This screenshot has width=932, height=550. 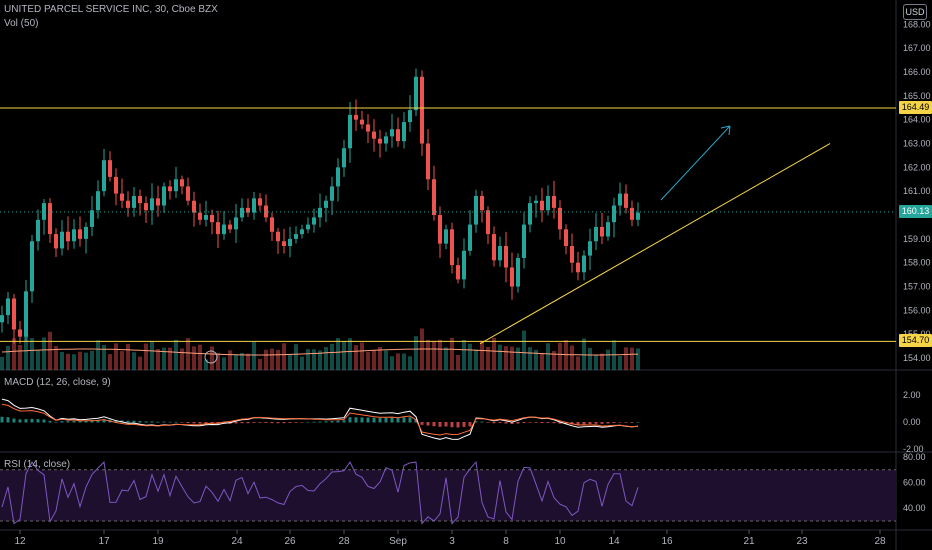 What do you see at coordinates (917, 120) in the screenshot?
I see `price-tick-label: 164.00` at bounding box center [917, 120].